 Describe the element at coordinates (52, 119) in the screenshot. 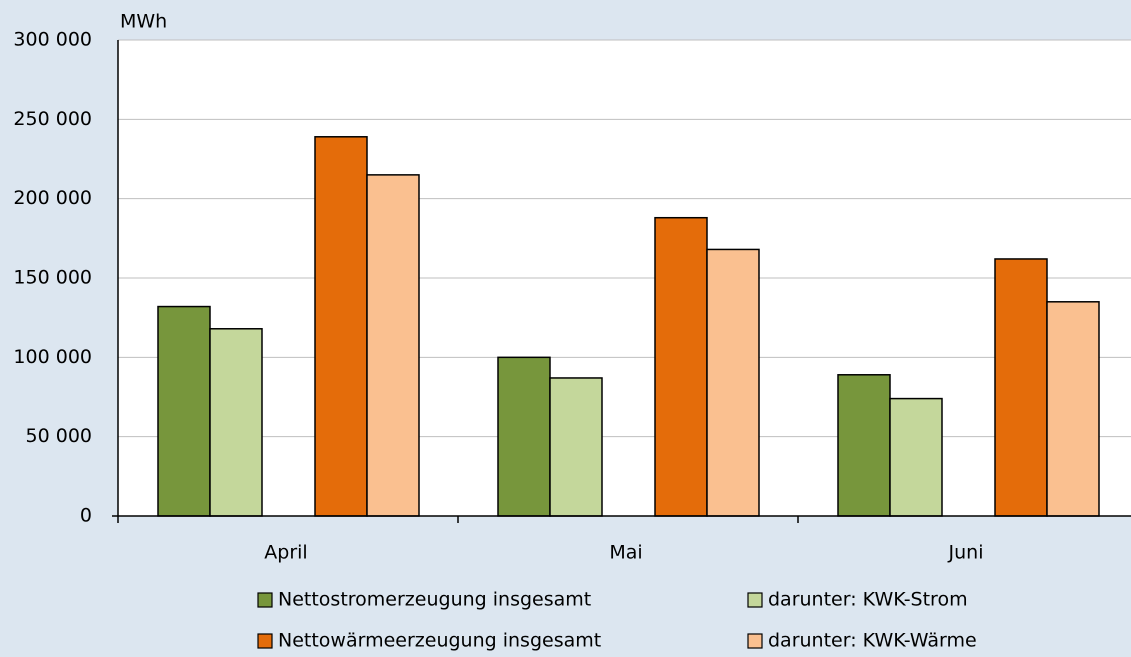

I see `y-tick-label: 250 000` at that location.